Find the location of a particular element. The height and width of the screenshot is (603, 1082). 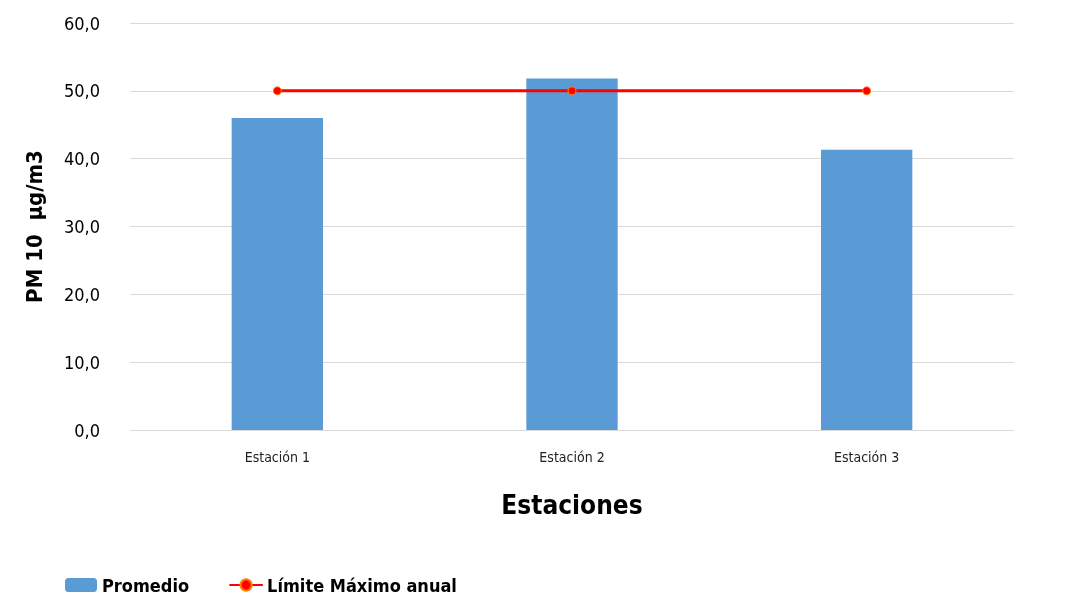

y-tick-label: 0,0 is located at coordinates (87, 430).